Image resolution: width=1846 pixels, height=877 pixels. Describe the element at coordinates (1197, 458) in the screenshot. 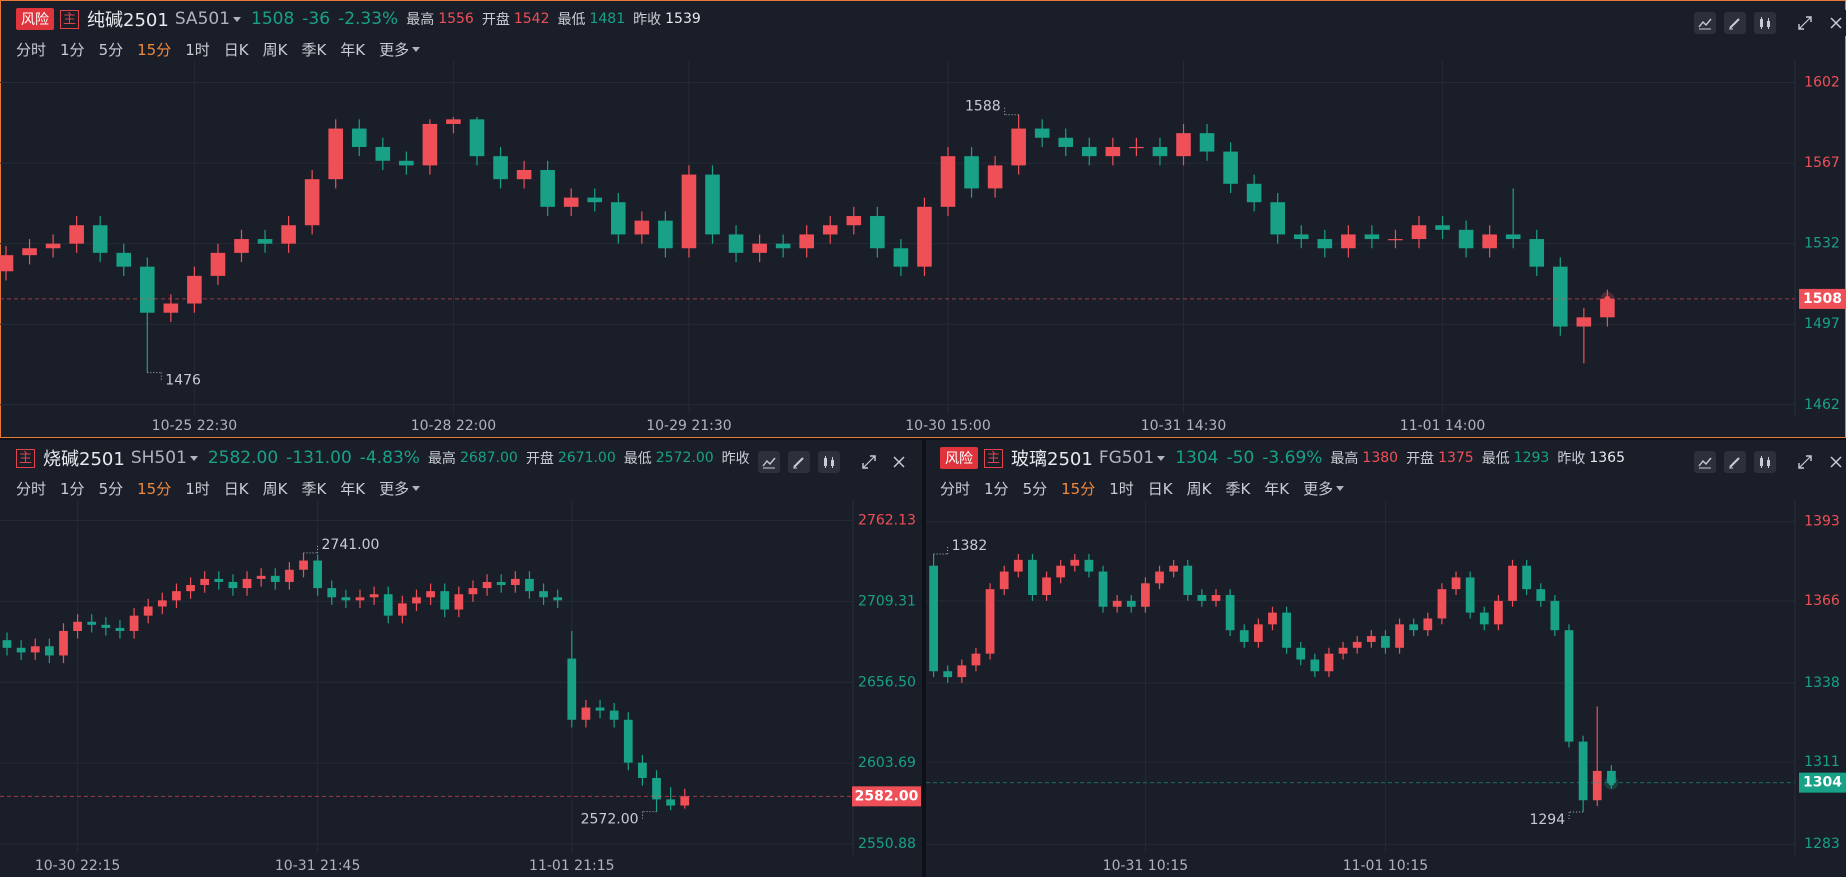

I see `quote-last: 1304` at that location.